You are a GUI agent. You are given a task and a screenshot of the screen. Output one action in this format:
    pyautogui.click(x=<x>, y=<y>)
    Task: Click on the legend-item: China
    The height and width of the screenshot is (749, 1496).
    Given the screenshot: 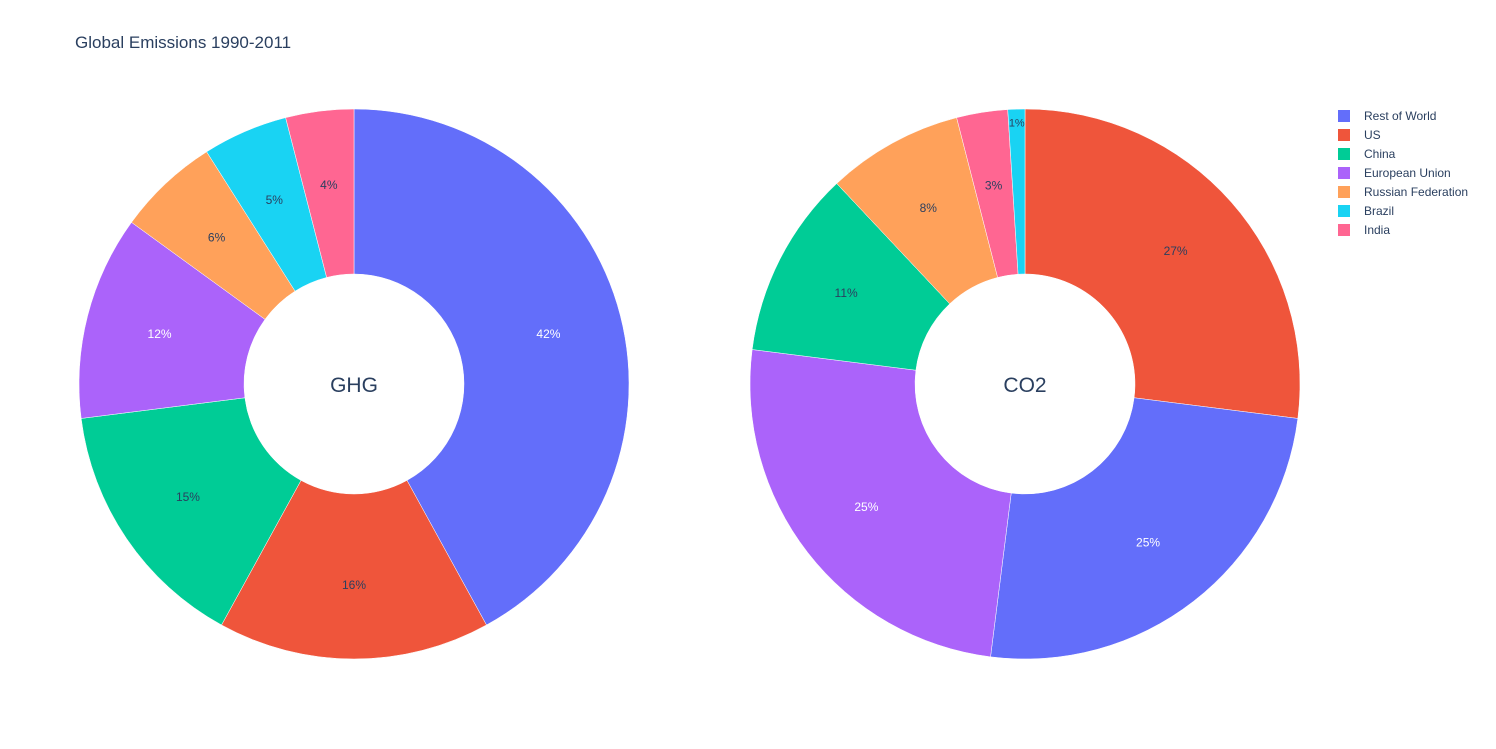 What is the action you would take?
    pyautogui.click(x=1403, y=153)
    